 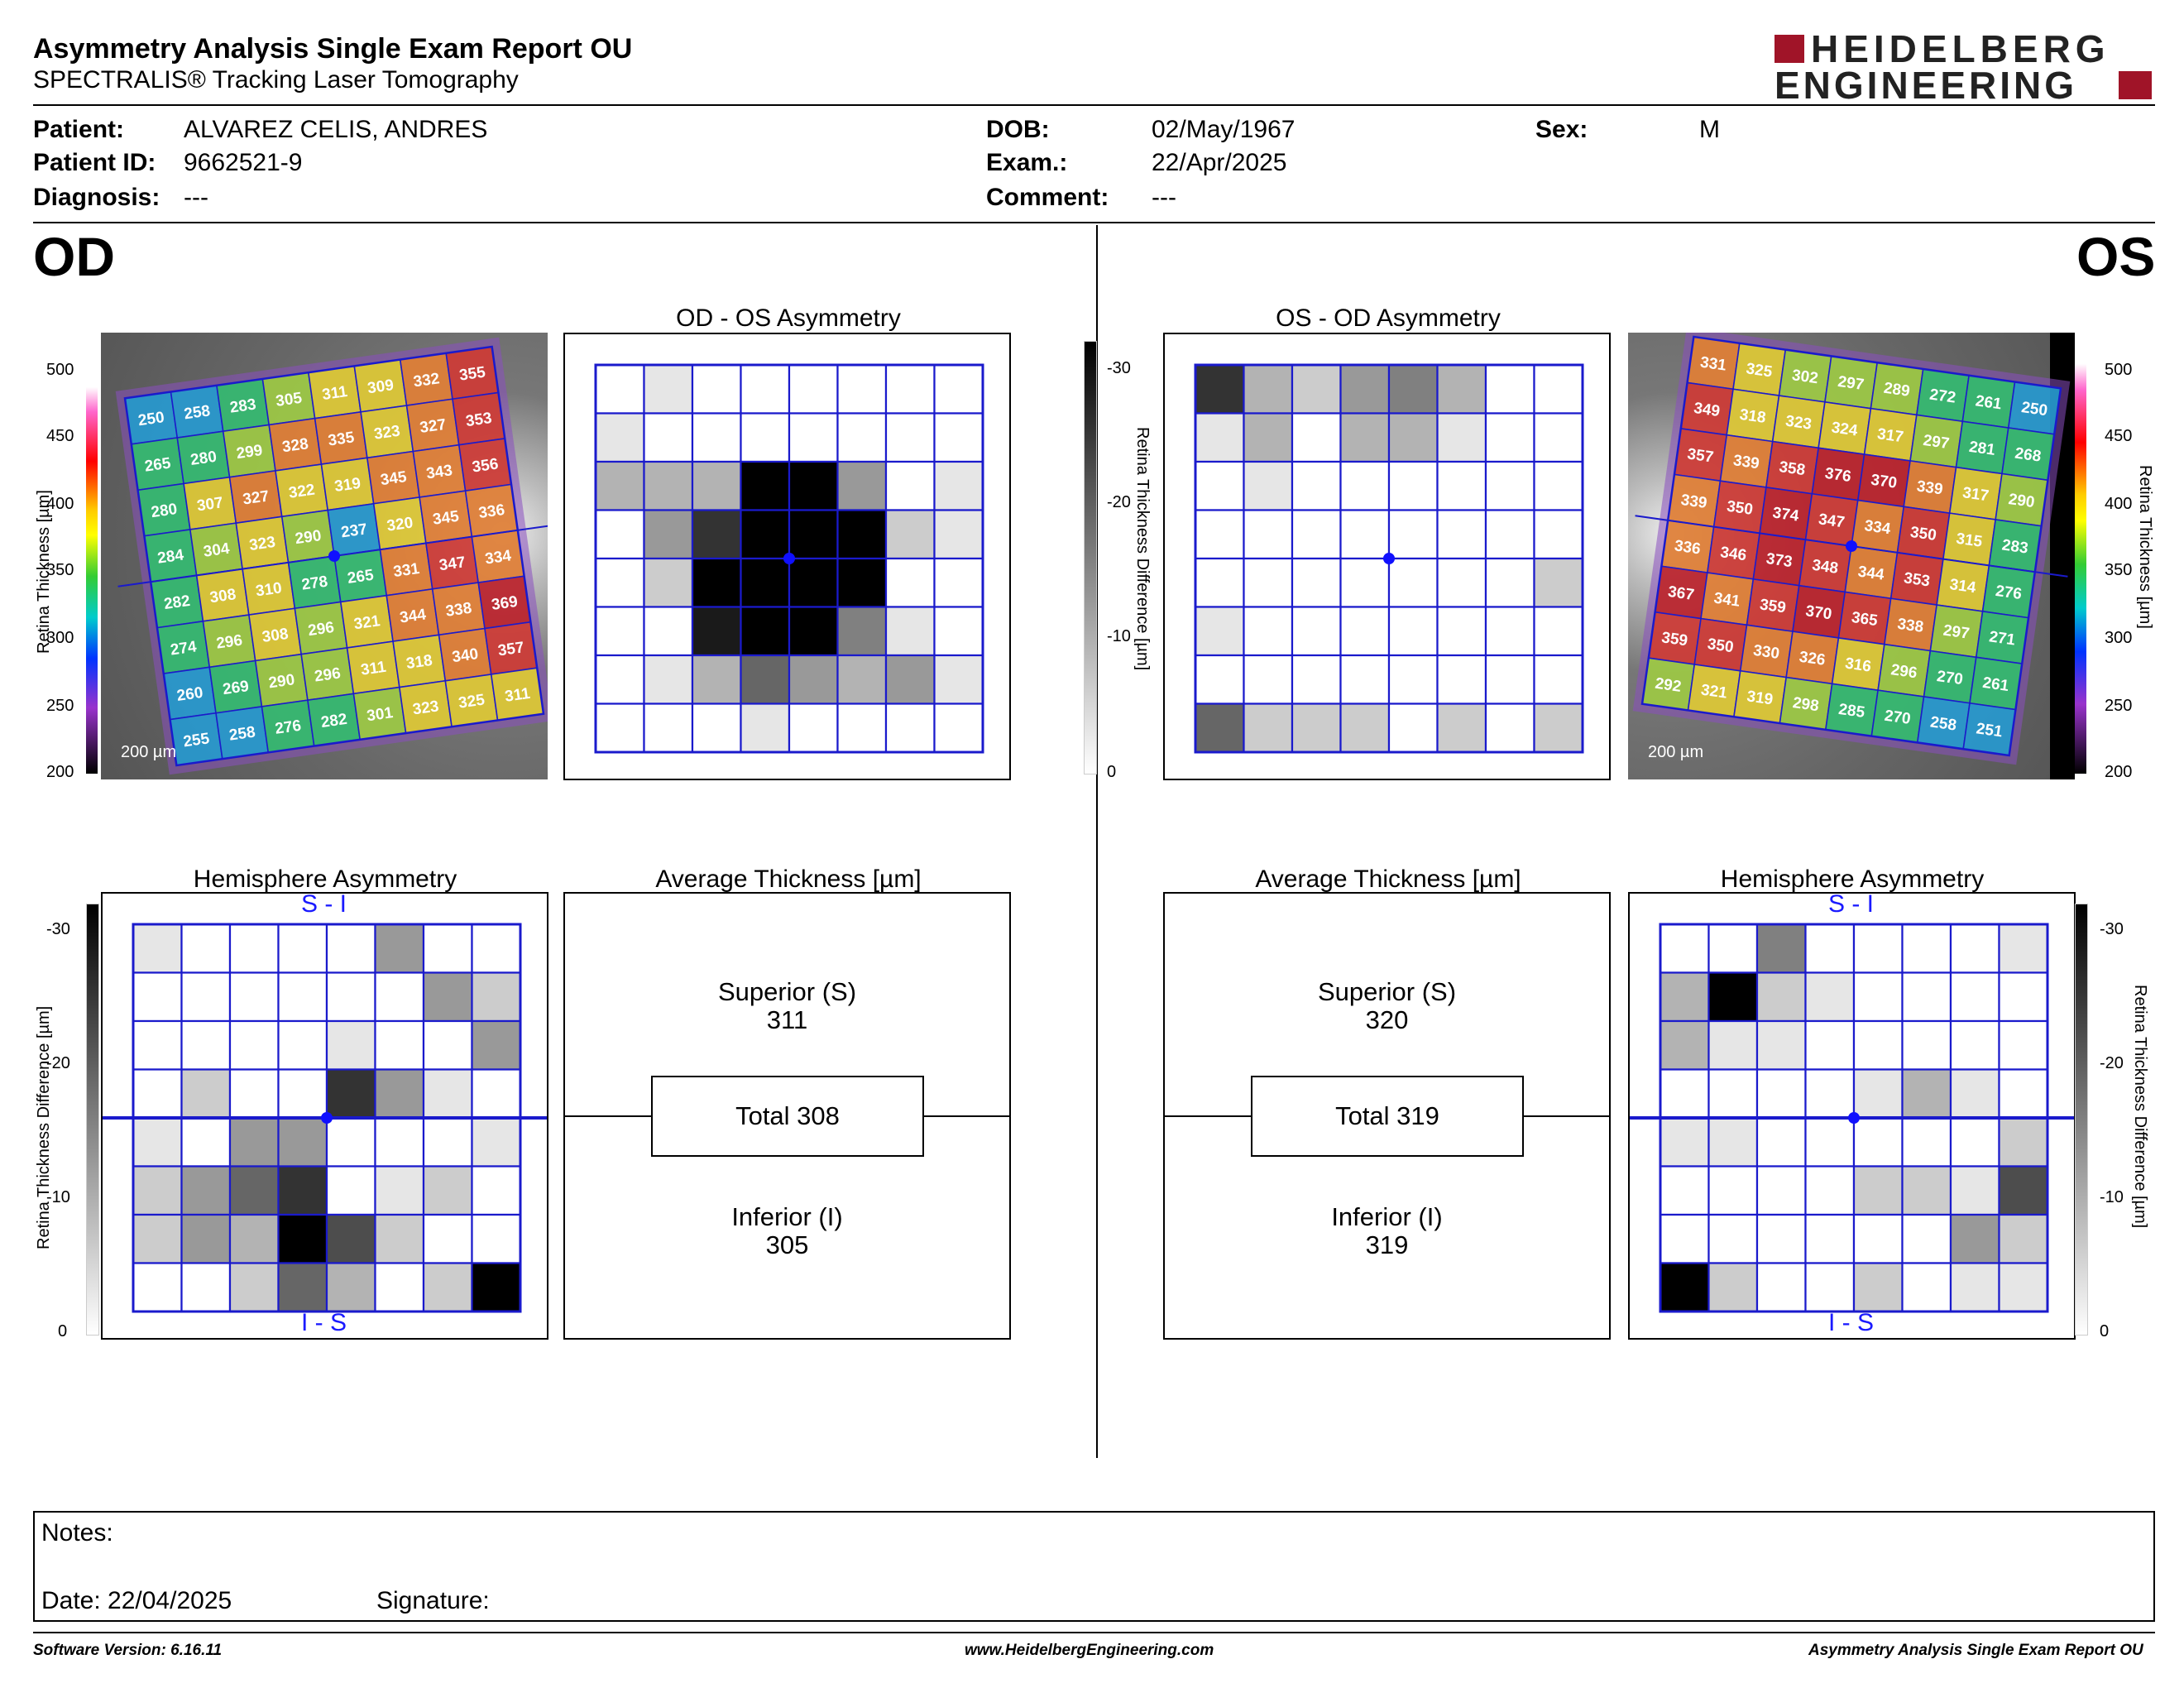 What do you see at coordinates (189, 694) in the screenshot?
I see `thickness-value: 260` at bounding box center [189, 694].